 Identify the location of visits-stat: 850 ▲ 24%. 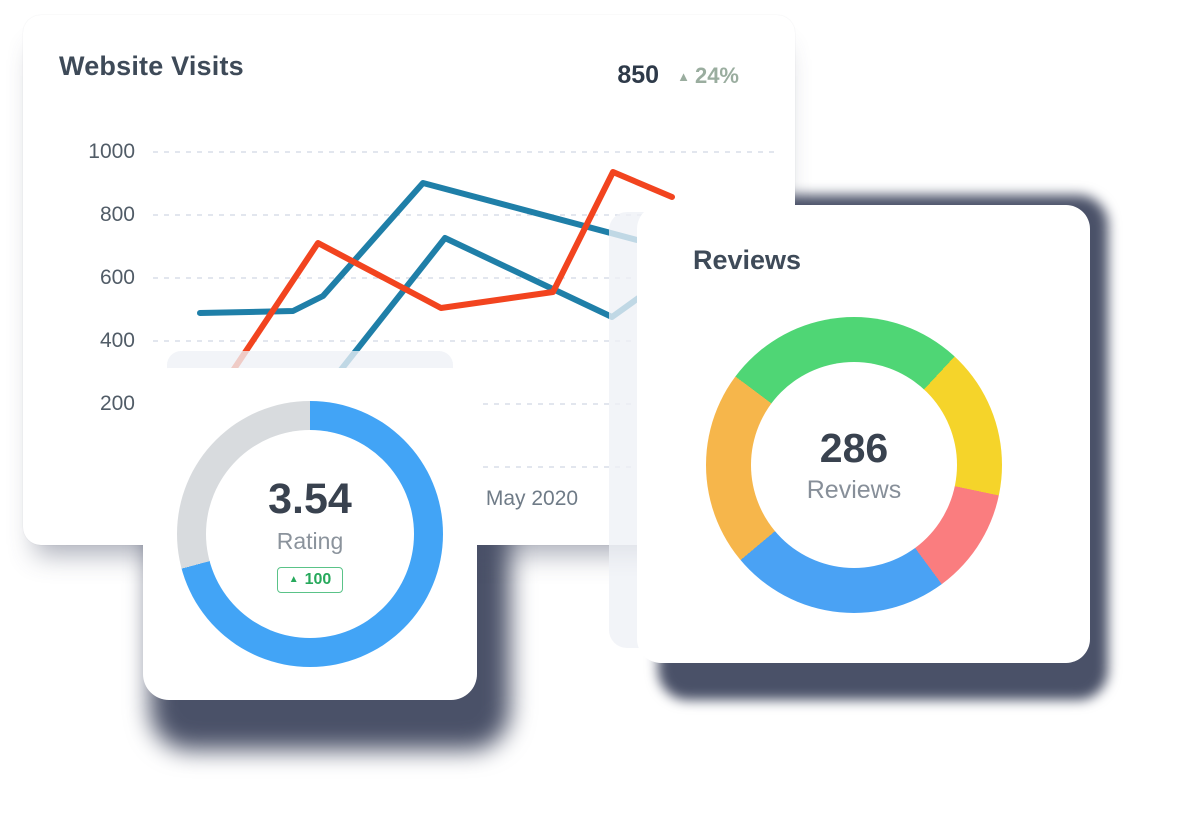
(678, 75).